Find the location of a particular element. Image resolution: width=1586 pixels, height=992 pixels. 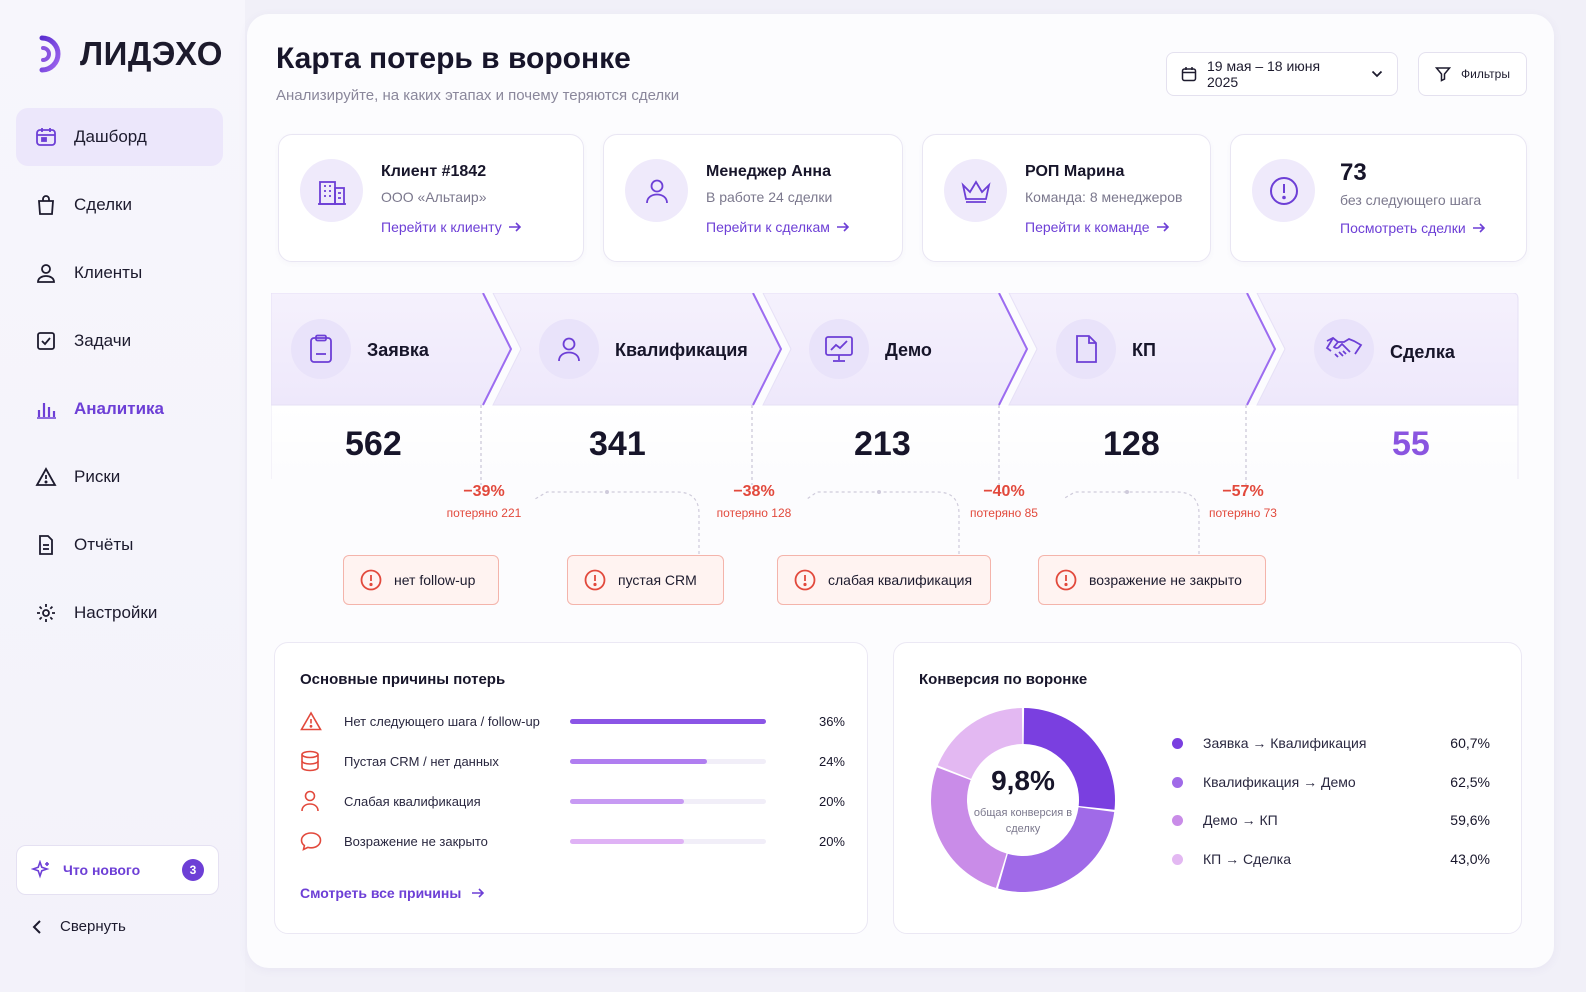

risk-chip-objection-not-closed: возражение не закрыто is located at coordinates (1152, 580).